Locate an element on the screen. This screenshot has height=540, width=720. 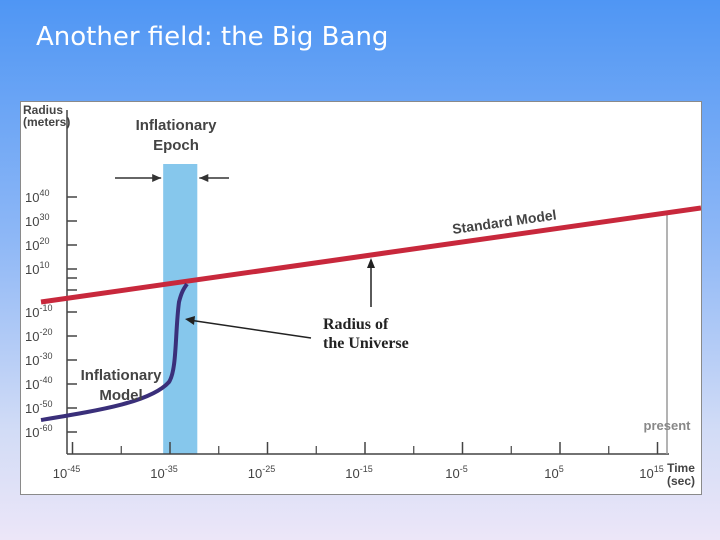
x-tick-label: 10¹⁵ is located at coordinates (651, 472).